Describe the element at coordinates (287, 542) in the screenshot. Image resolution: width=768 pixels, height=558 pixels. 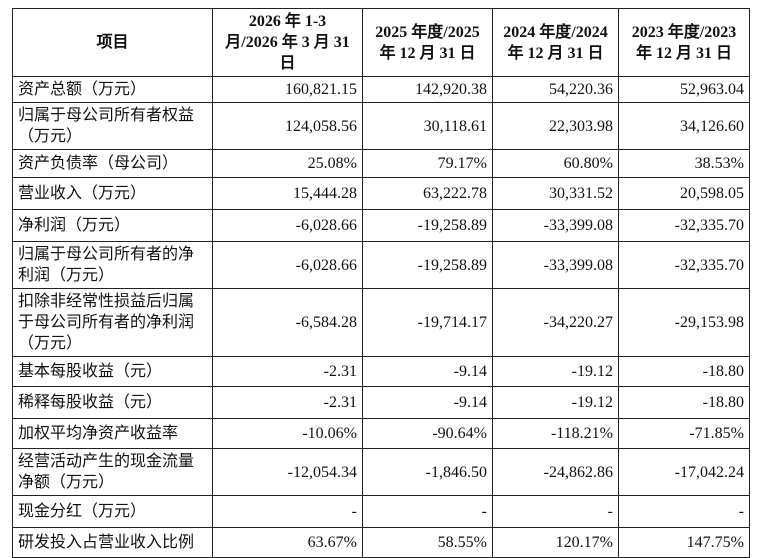
I see `value-cell: 63.67%` at that location.